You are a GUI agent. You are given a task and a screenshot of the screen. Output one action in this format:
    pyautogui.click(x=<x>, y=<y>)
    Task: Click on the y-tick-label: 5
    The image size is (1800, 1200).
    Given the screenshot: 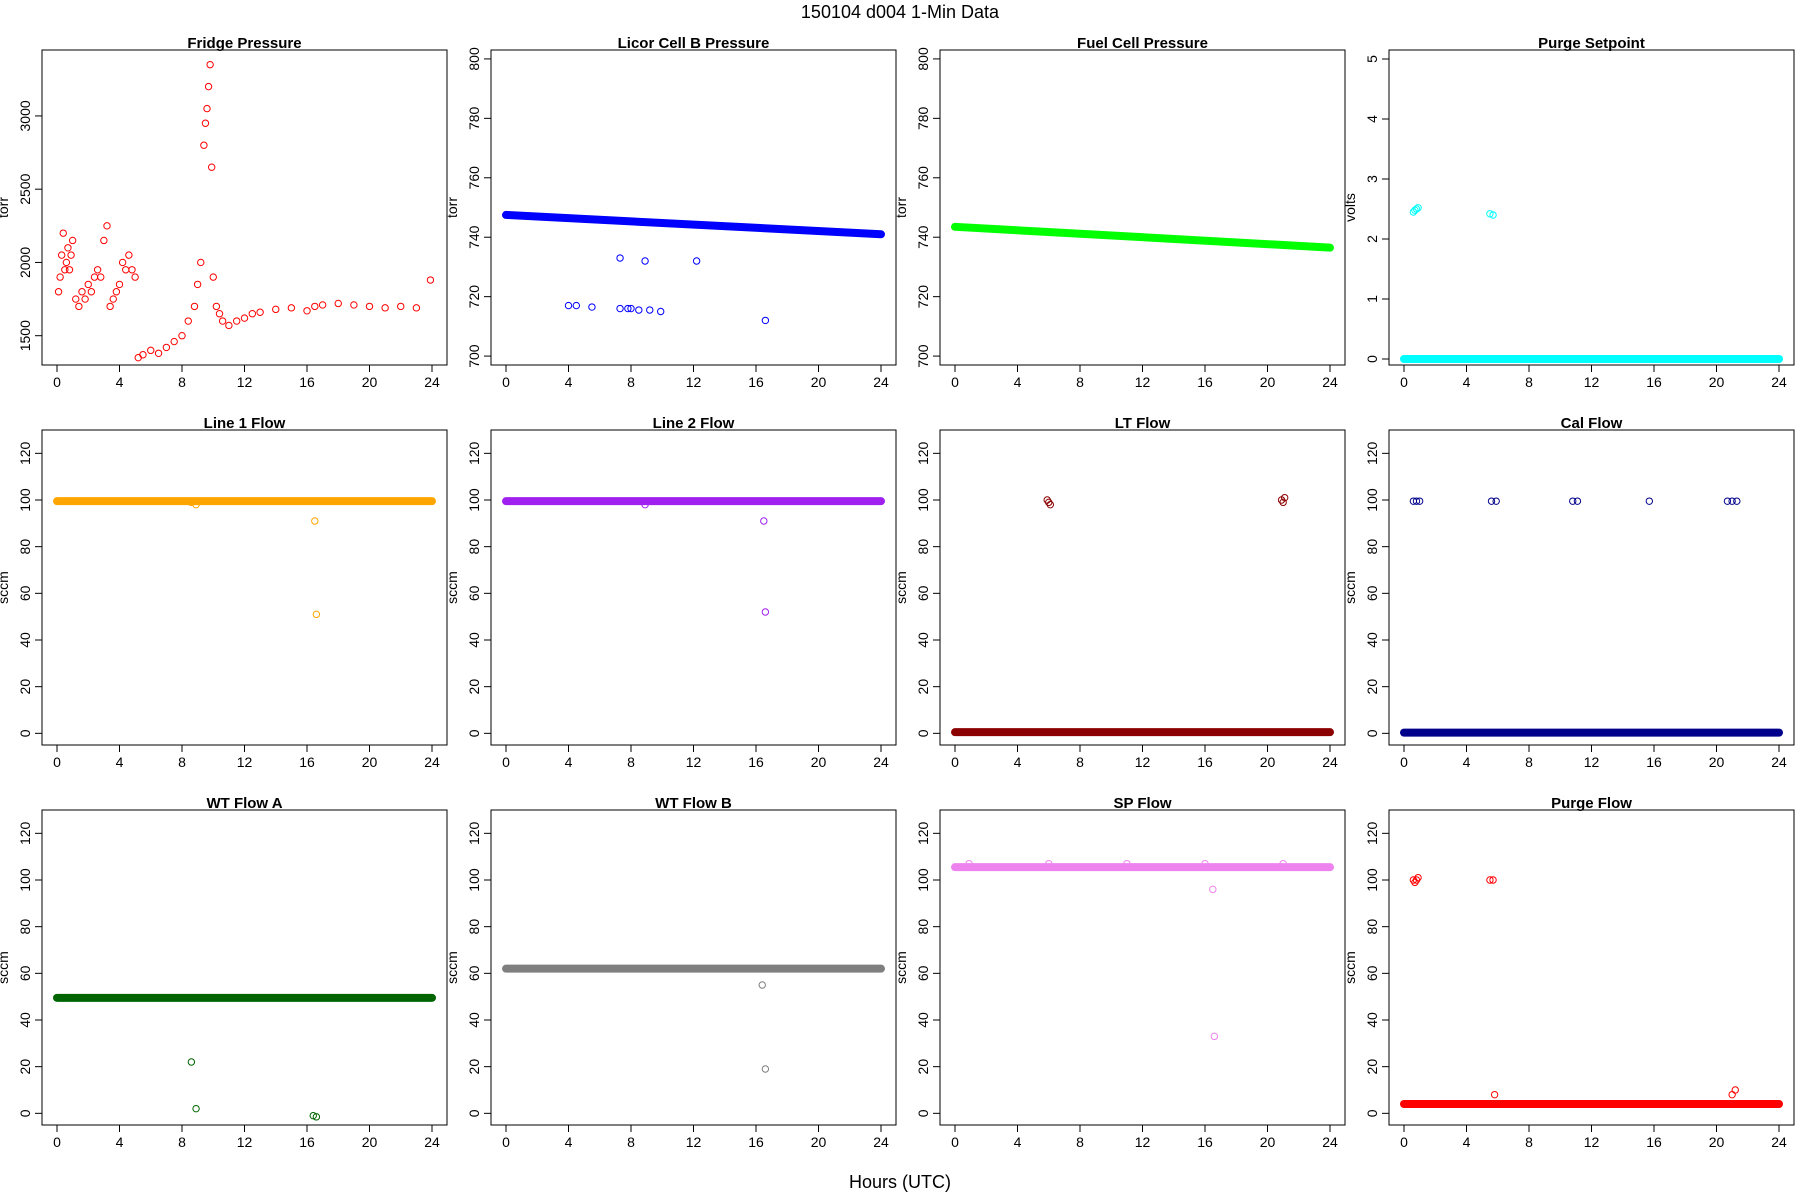 What is the action you would take?
    pyautogui.click(x=1372, y=59)
    